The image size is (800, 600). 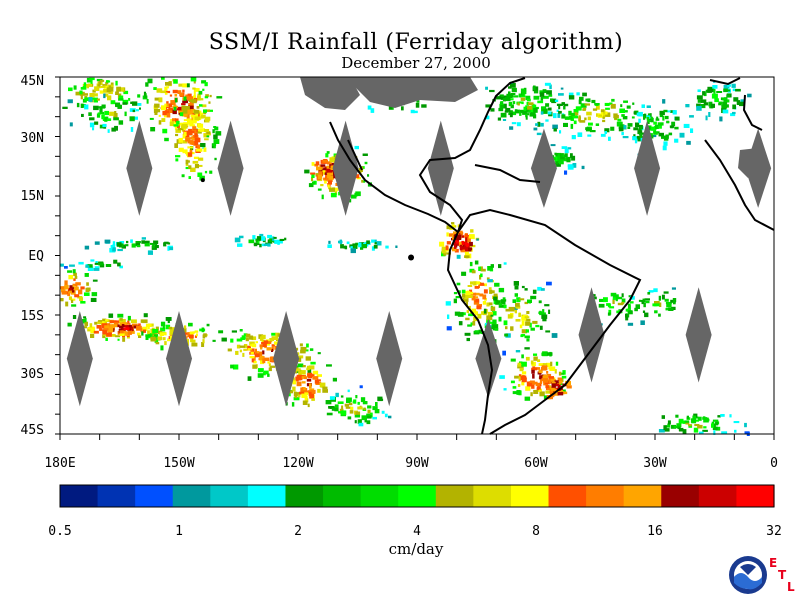 I want to click on lat-label-45n: 45N, so click(x=32, y=81).